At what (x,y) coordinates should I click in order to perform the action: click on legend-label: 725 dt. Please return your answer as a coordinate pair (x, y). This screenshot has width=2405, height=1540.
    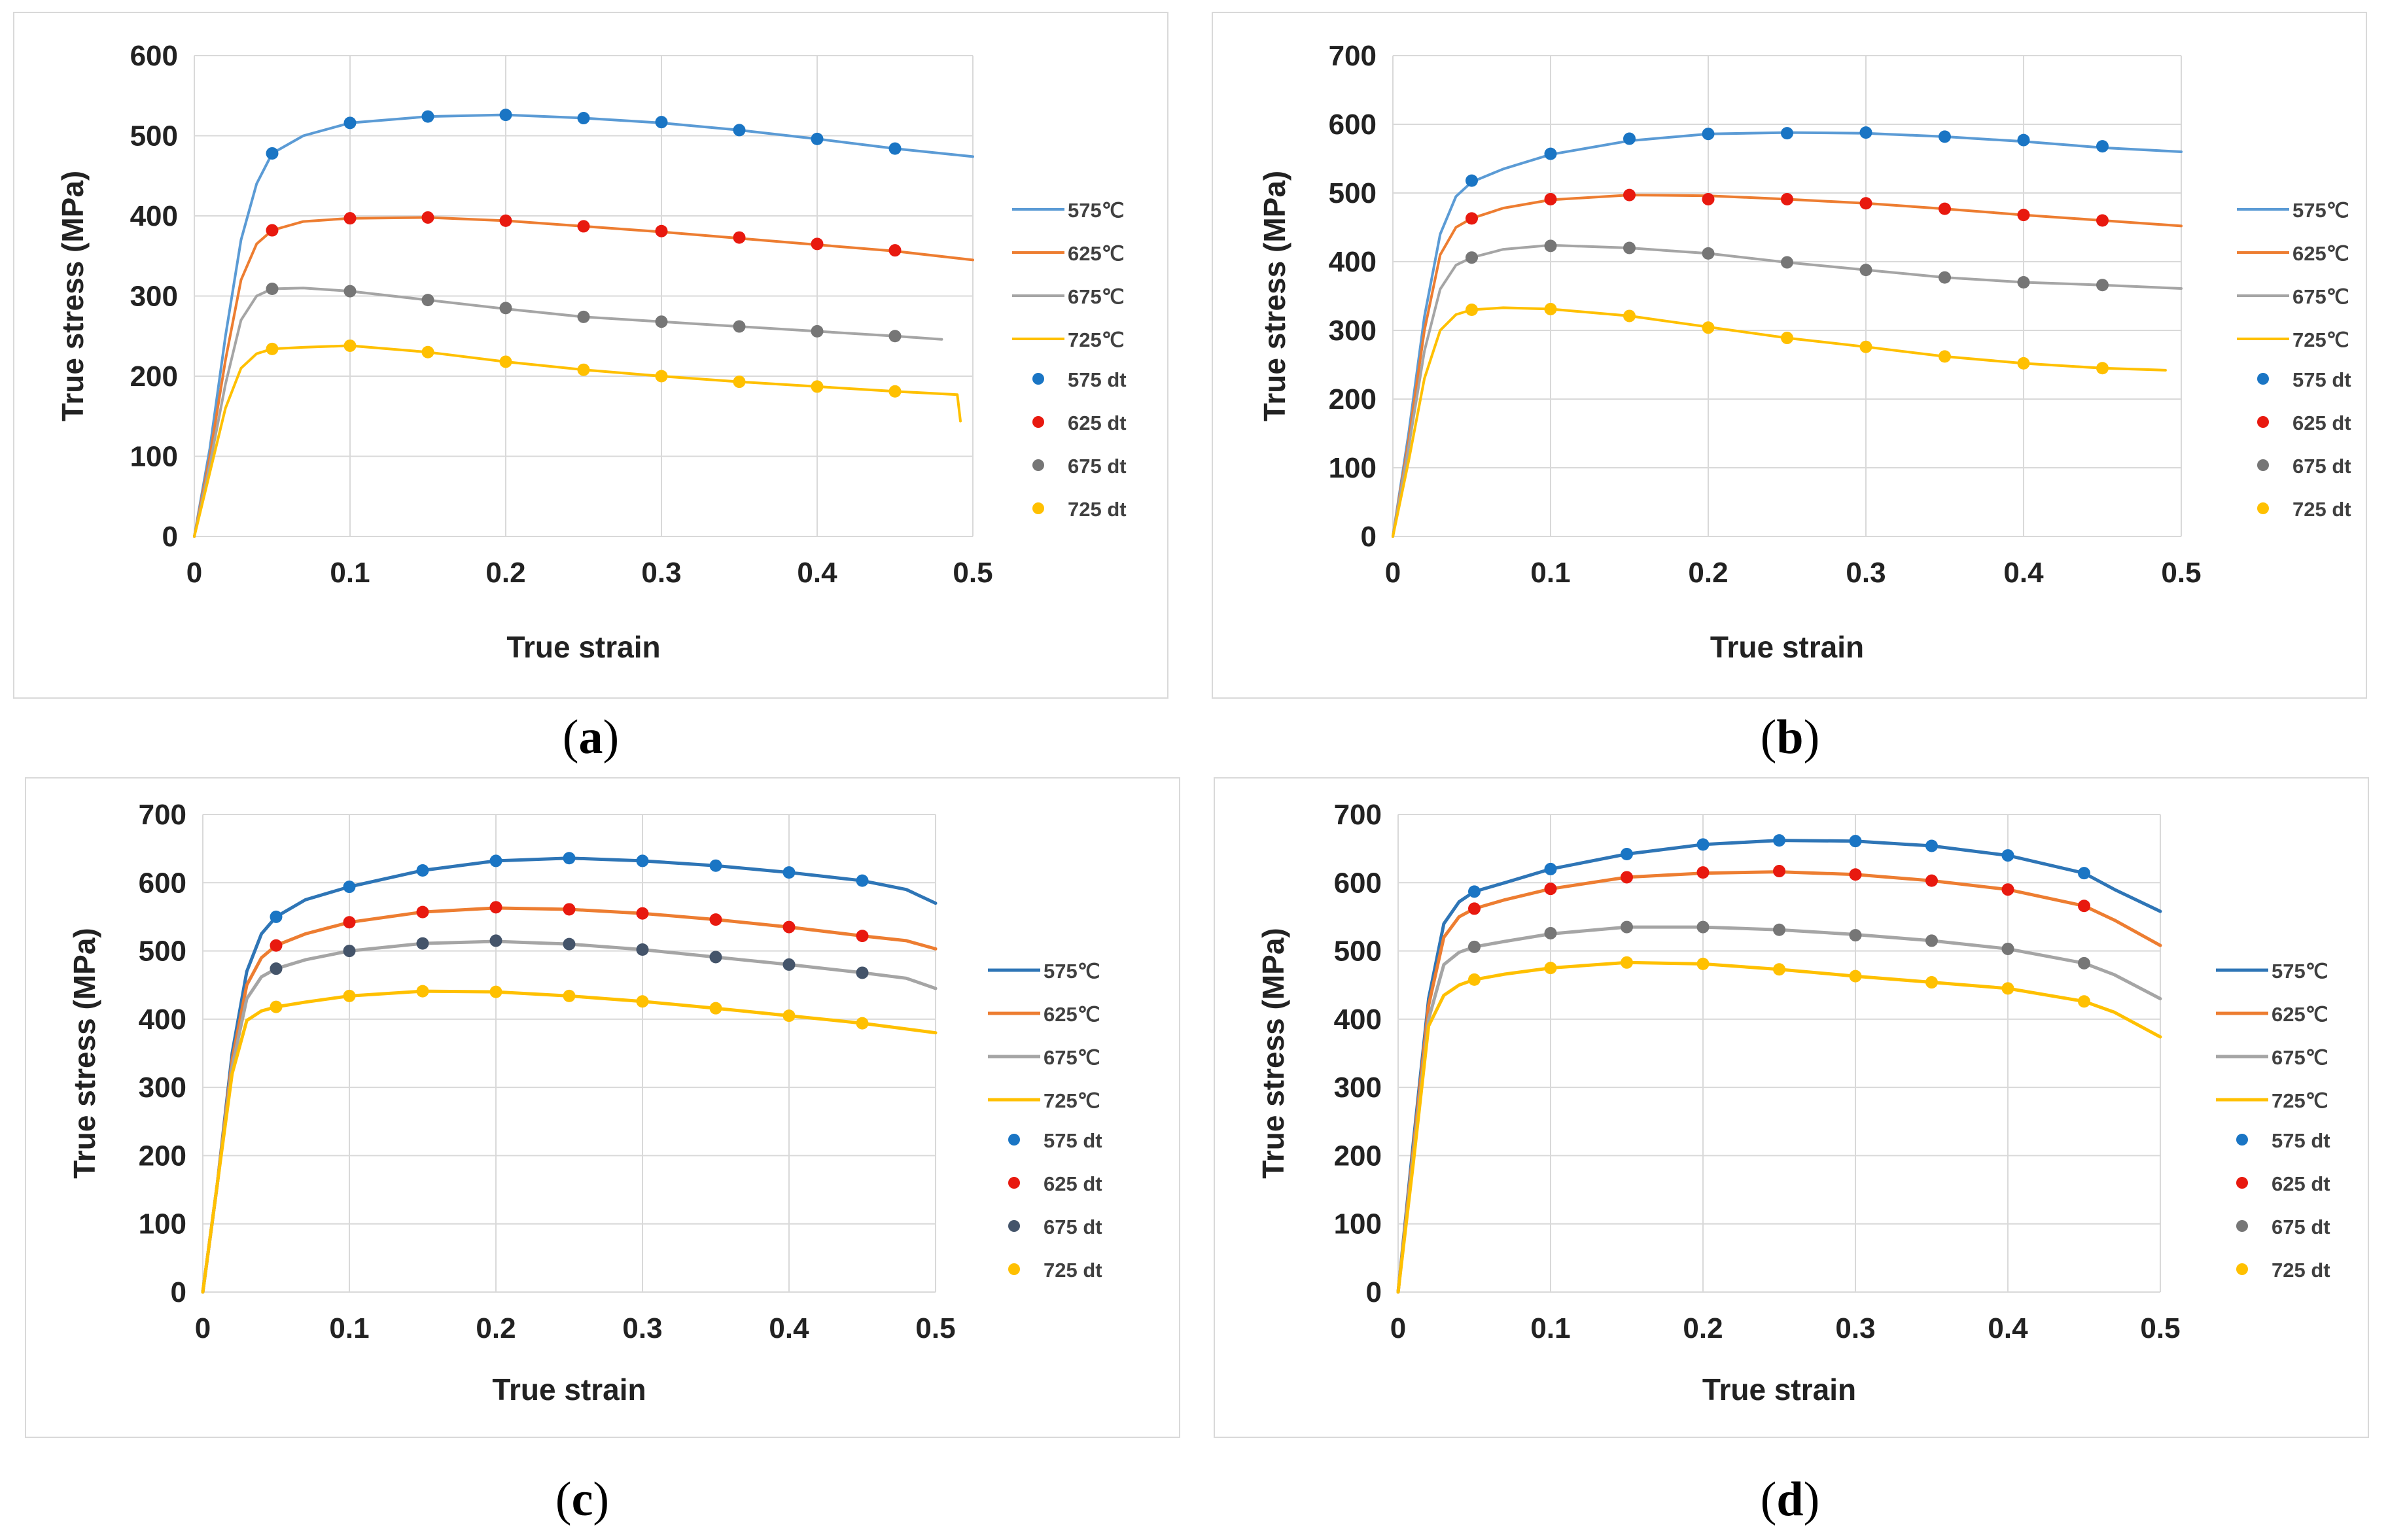
    Looking at the image, I should click on (2321, 509).